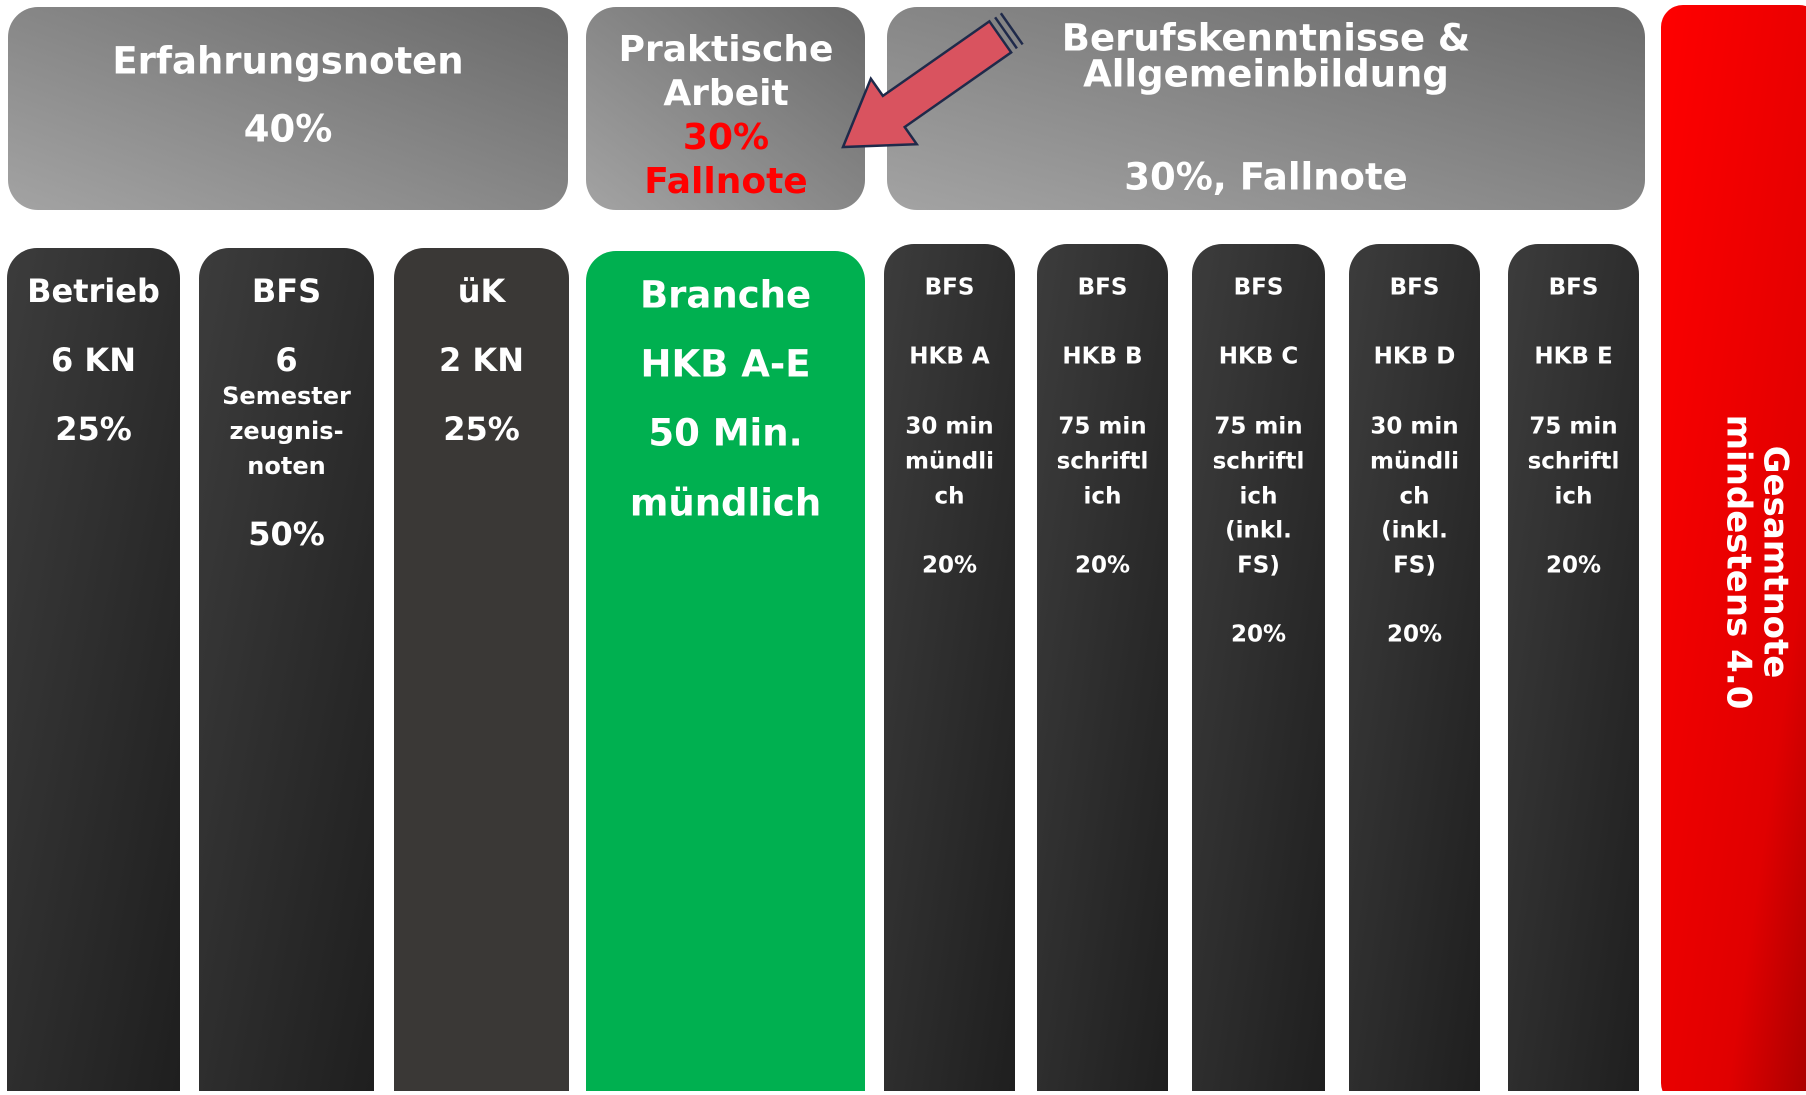 Image resolution: width=1806 pixels, height=1095 pixels. What do you see at coordinates (481, 360) in the screenshot?
I see `column-text: 2 KN` at bounding box center [481, 360].